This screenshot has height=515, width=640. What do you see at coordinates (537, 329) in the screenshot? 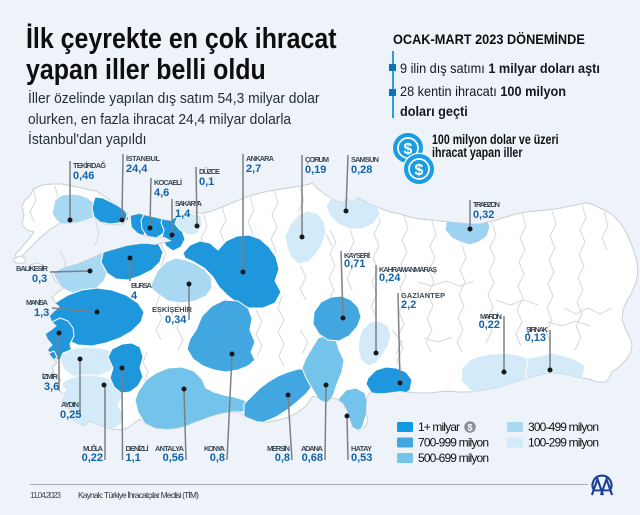
I see `svg-text: ŞIRNAK` at bounding box center [537, 329].